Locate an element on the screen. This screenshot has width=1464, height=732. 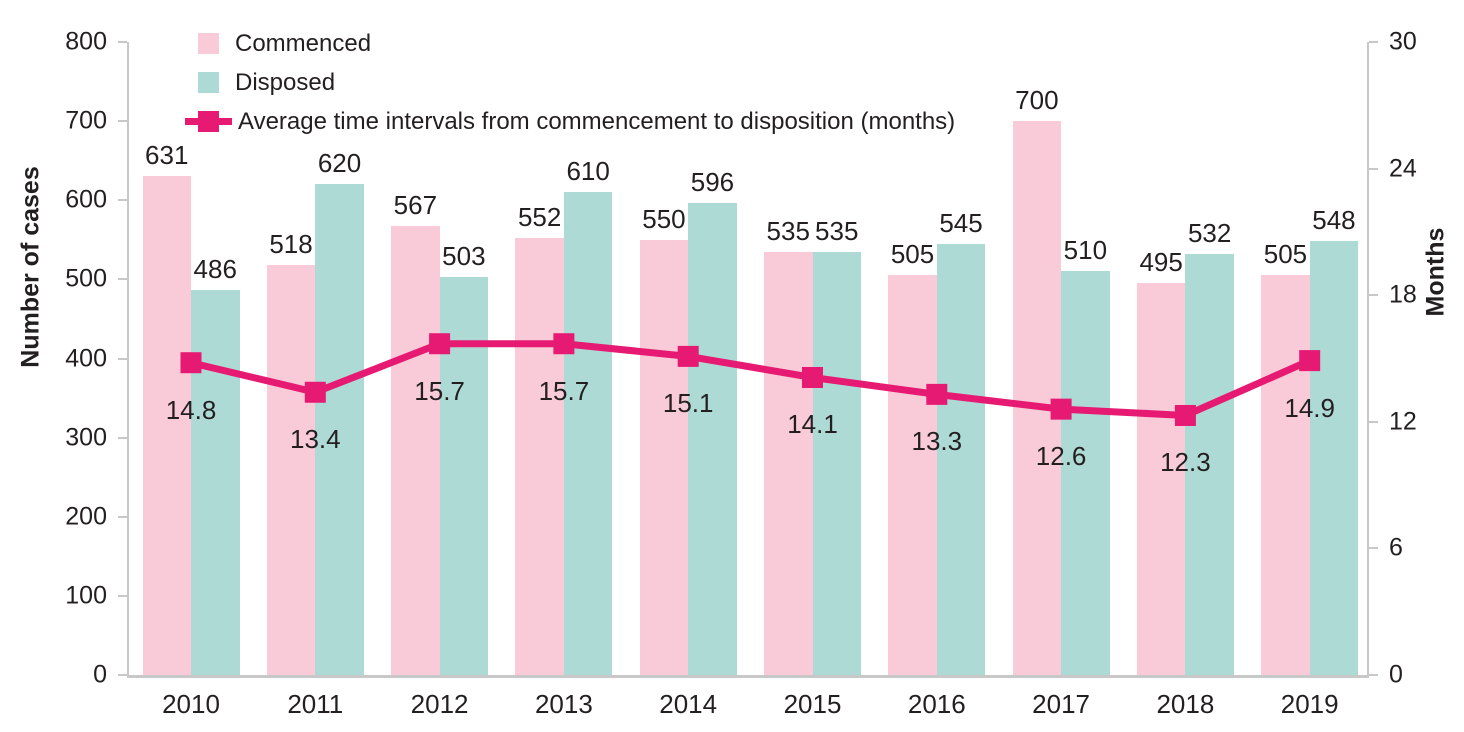
month-label-2018: 12.3 is located at coordinates (1185, 462).